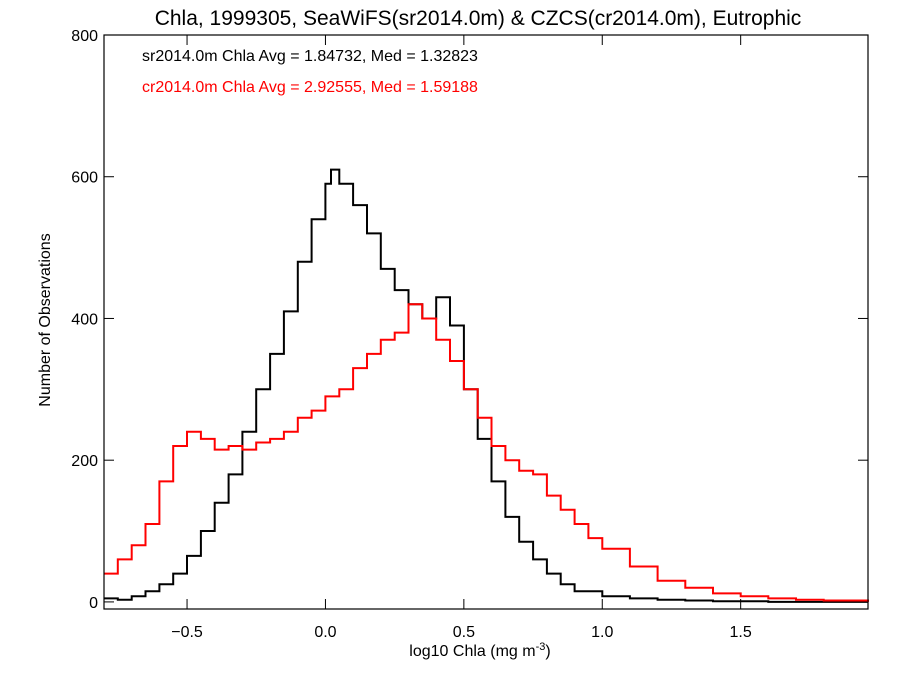 This screenshot has width=900, height=675. What do you see at coordinates (84, 461) in the screenshot?
I see `y-tick-label: 200` at bounding box center [84, 461].